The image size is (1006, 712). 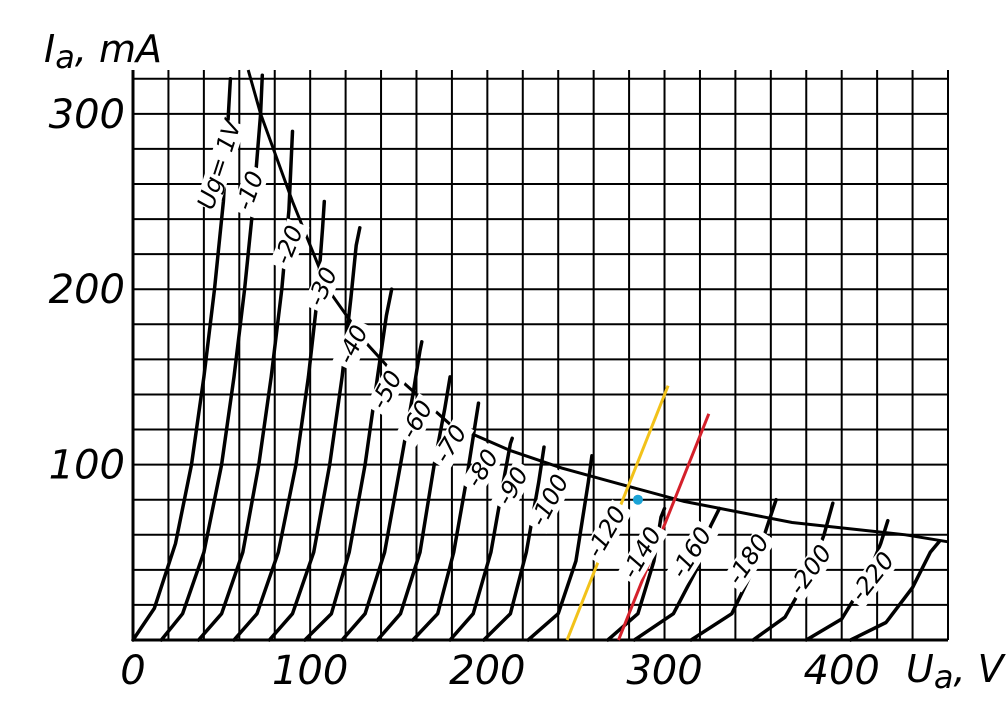 I want to click on x-axis-title: Ua, V, so click(x=956, y=671).